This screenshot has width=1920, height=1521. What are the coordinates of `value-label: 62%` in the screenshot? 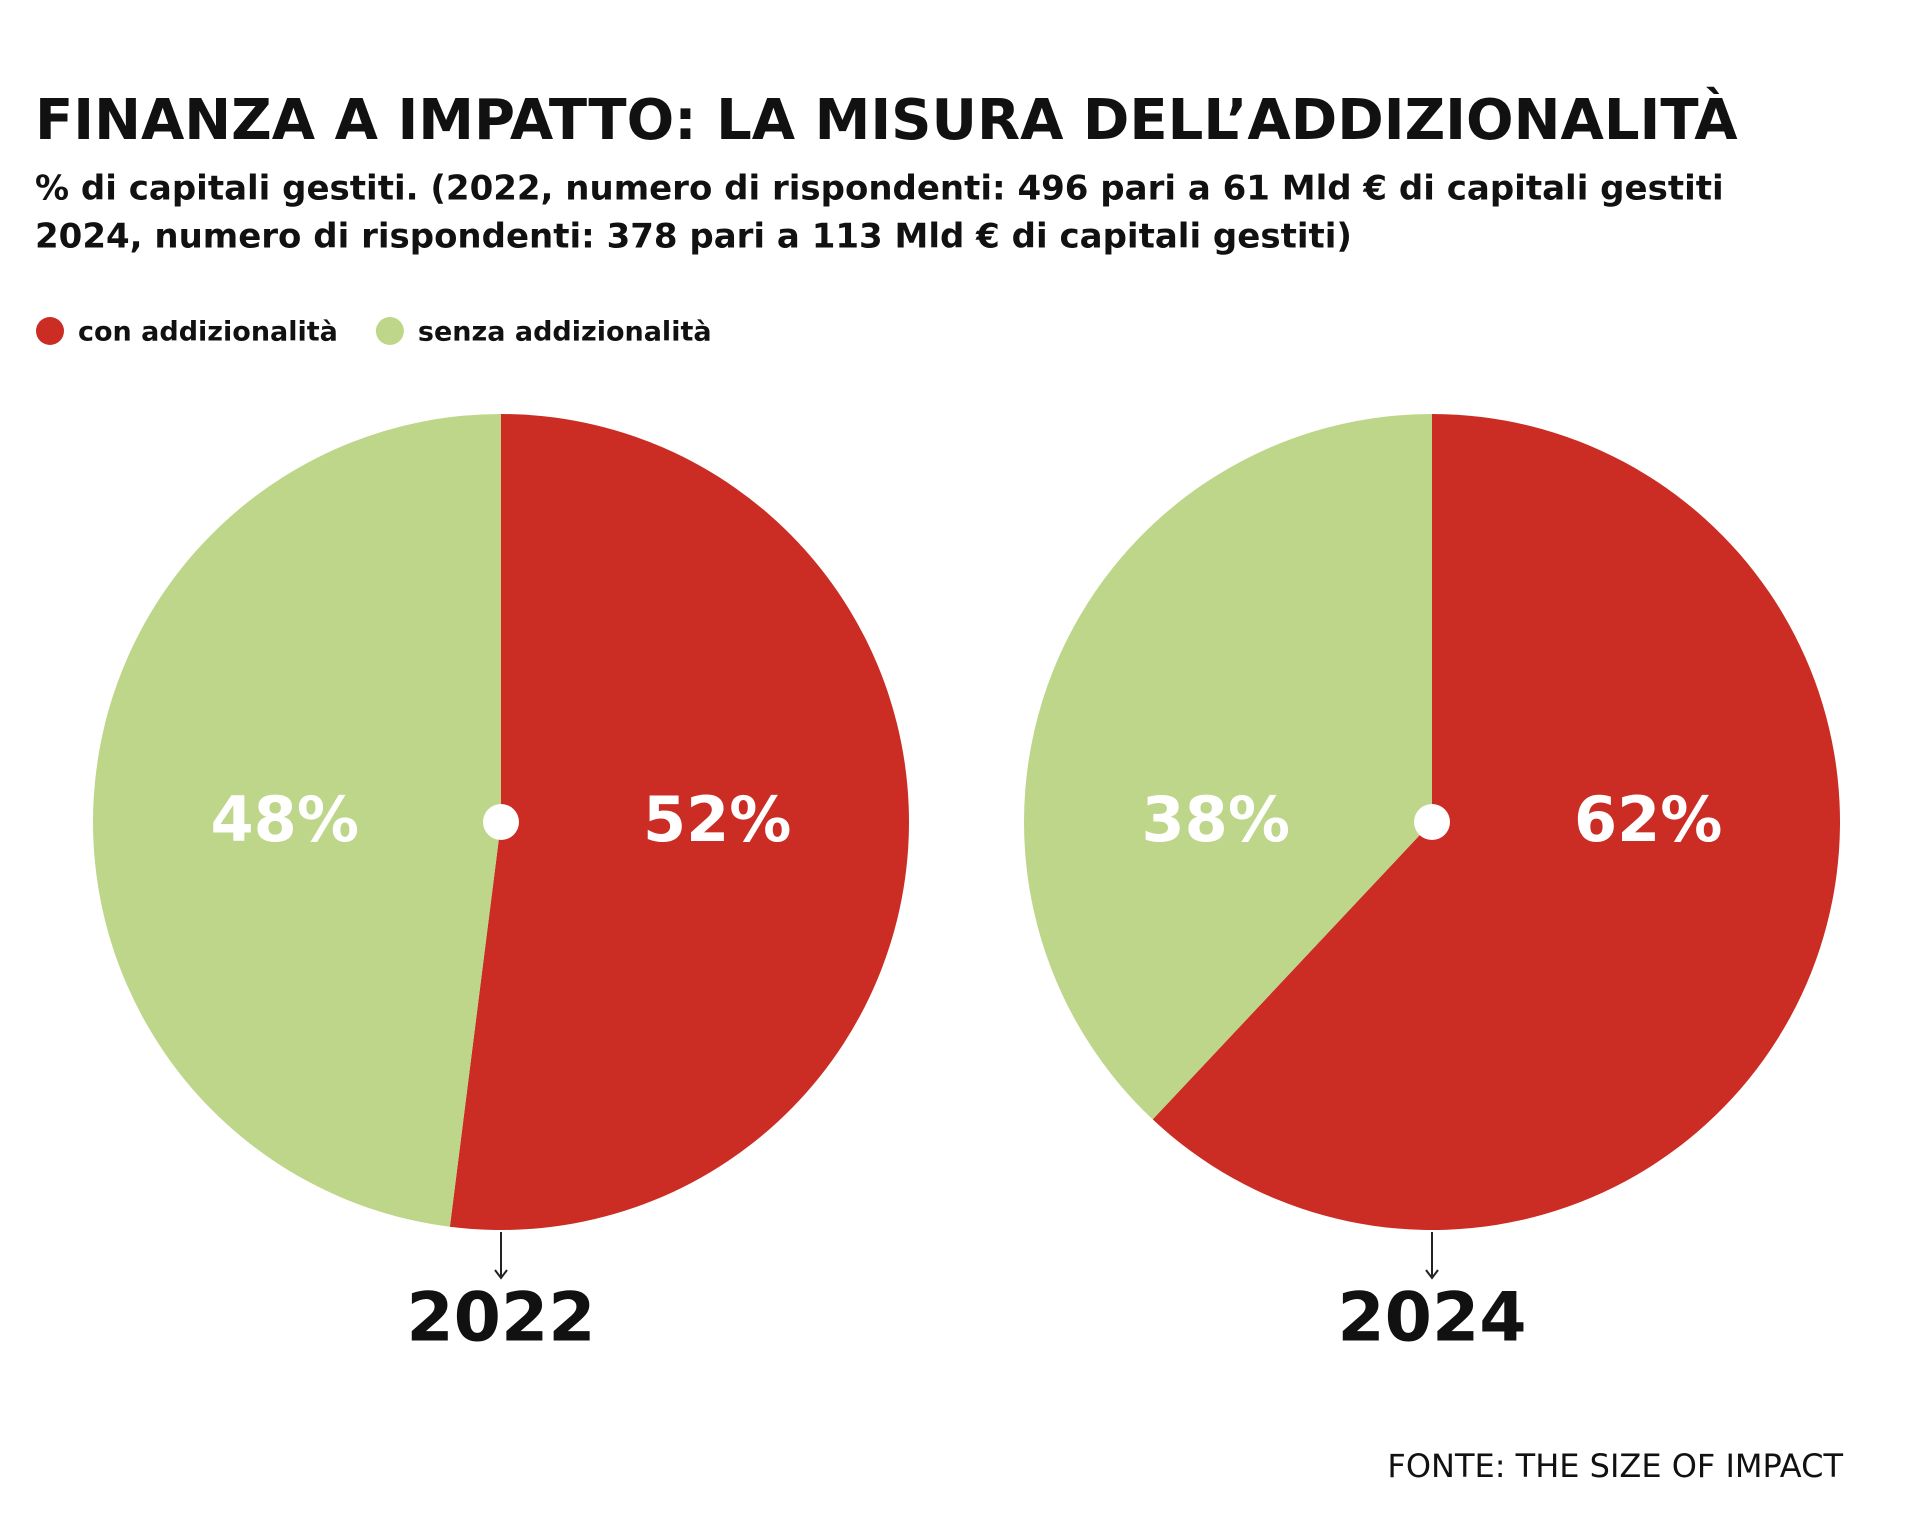 It's located at (1648, 819).